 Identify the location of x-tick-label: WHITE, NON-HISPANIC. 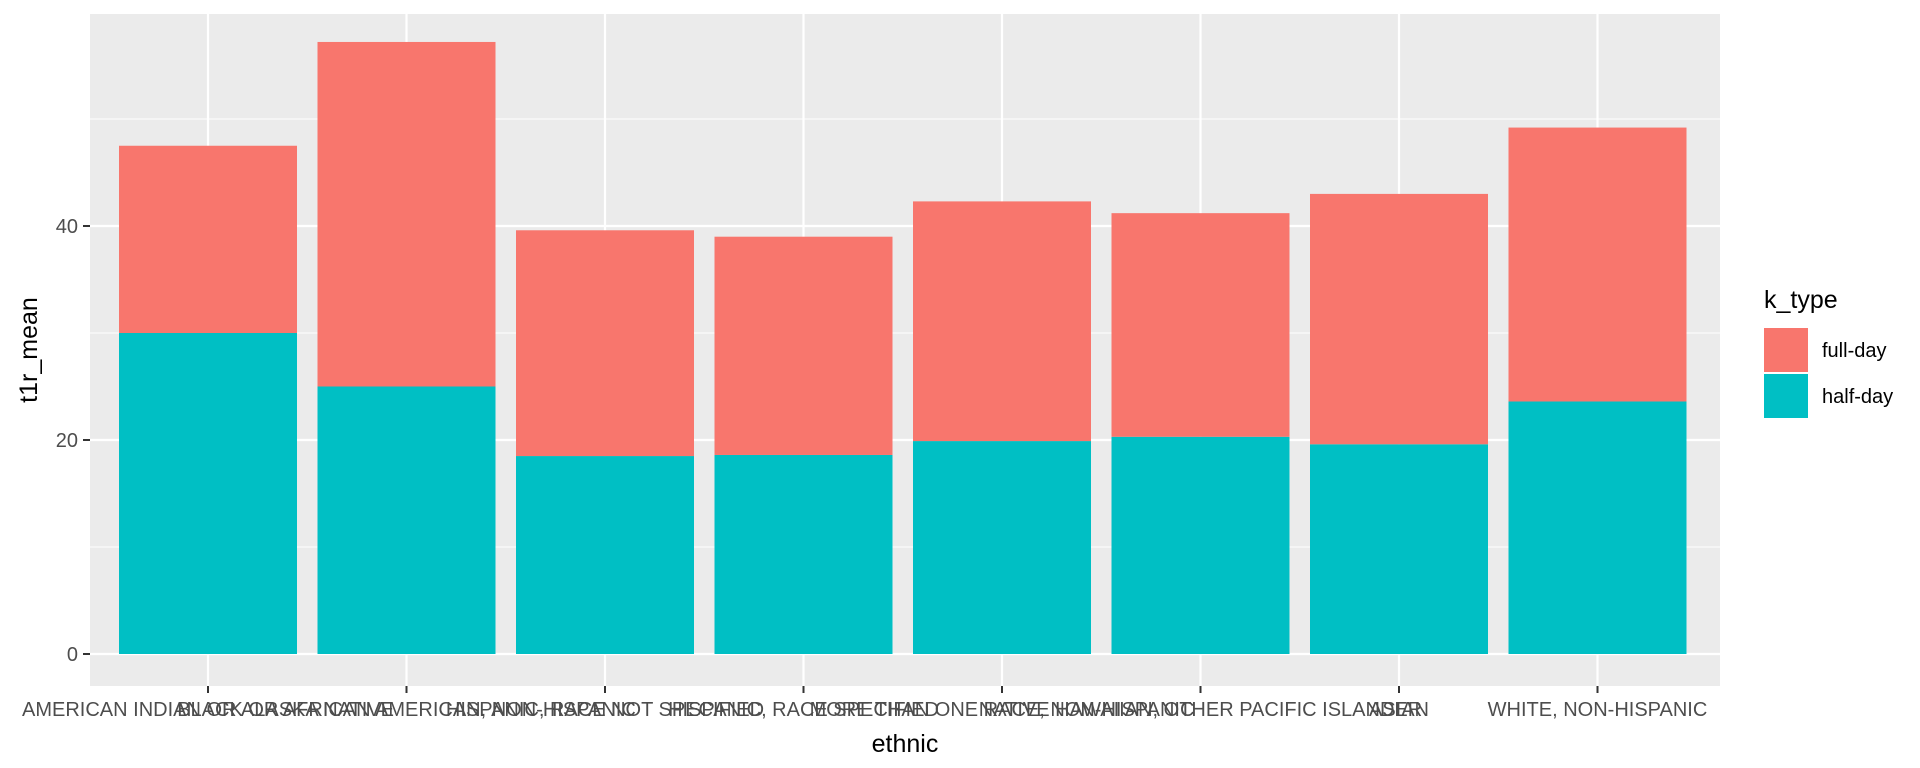
(1598, 710).